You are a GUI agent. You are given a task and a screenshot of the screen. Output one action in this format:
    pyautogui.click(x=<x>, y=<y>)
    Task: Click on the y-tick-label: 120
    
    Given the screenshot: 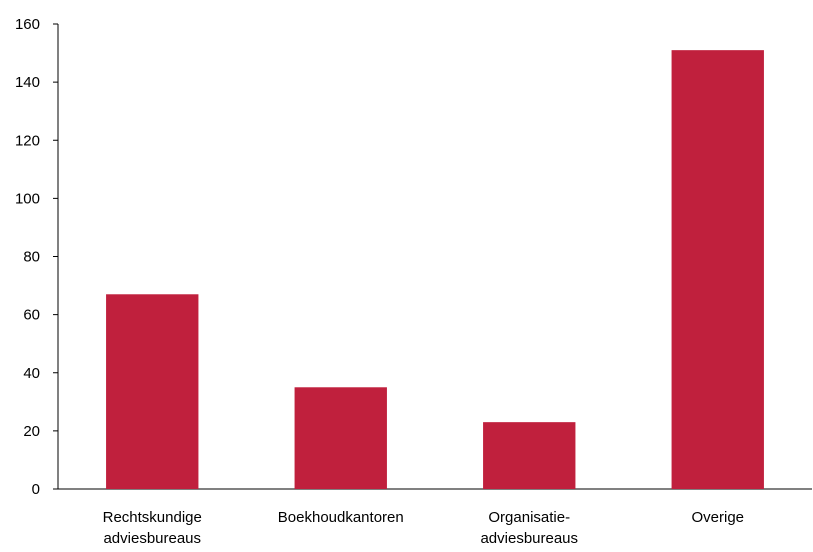 What is the action you would take?
    pyautogui.click(x=27, y=140)
    